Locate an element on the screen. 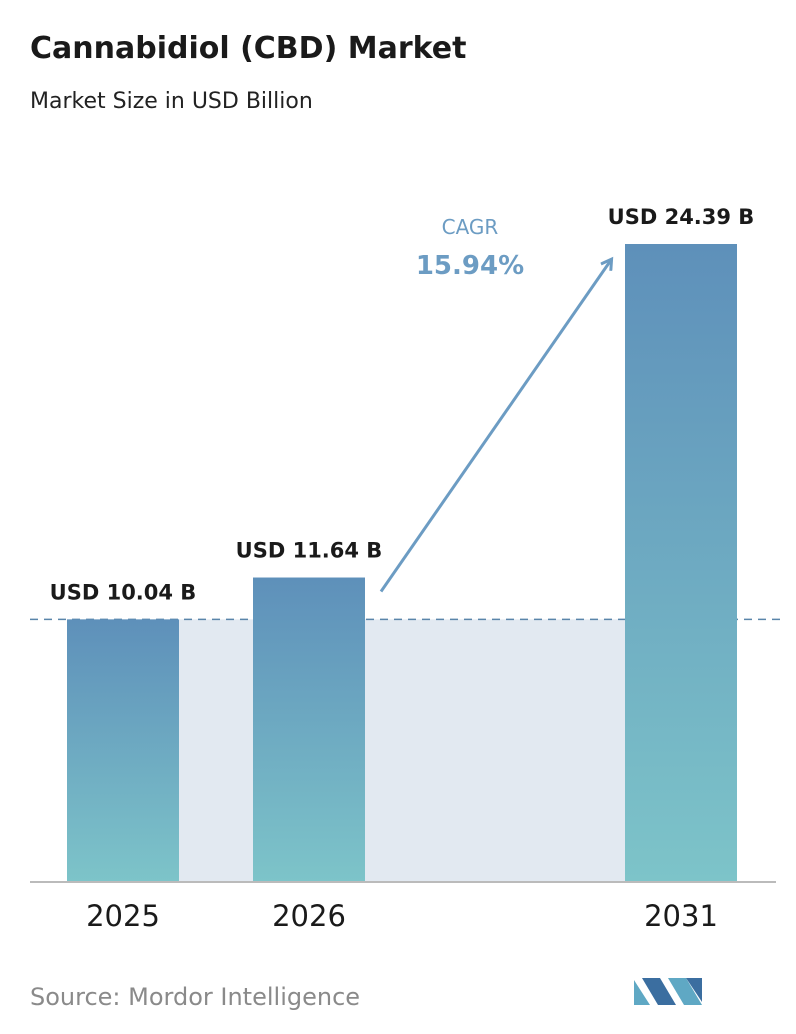  cagr-label: CAGR is located at coordinates (470, 227).